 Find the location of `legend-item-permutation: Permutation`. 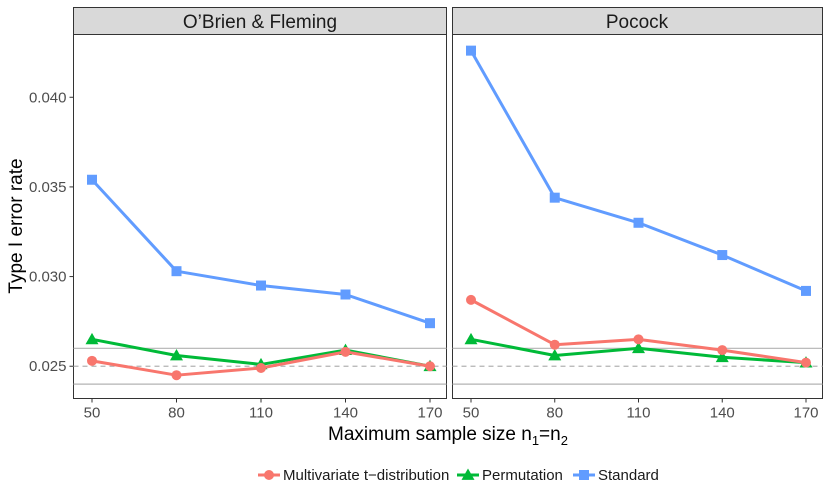

legend-item-permutation: Permutation is located at coordinates (510, 475).